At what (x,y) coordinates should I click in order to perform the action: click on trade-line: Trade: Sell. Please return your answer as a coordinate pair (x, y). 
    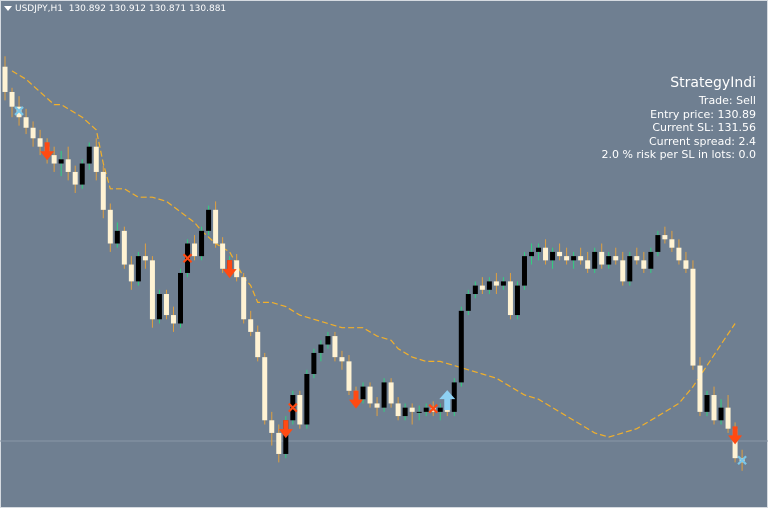
    Looking at the image, I should click on (727, 100).